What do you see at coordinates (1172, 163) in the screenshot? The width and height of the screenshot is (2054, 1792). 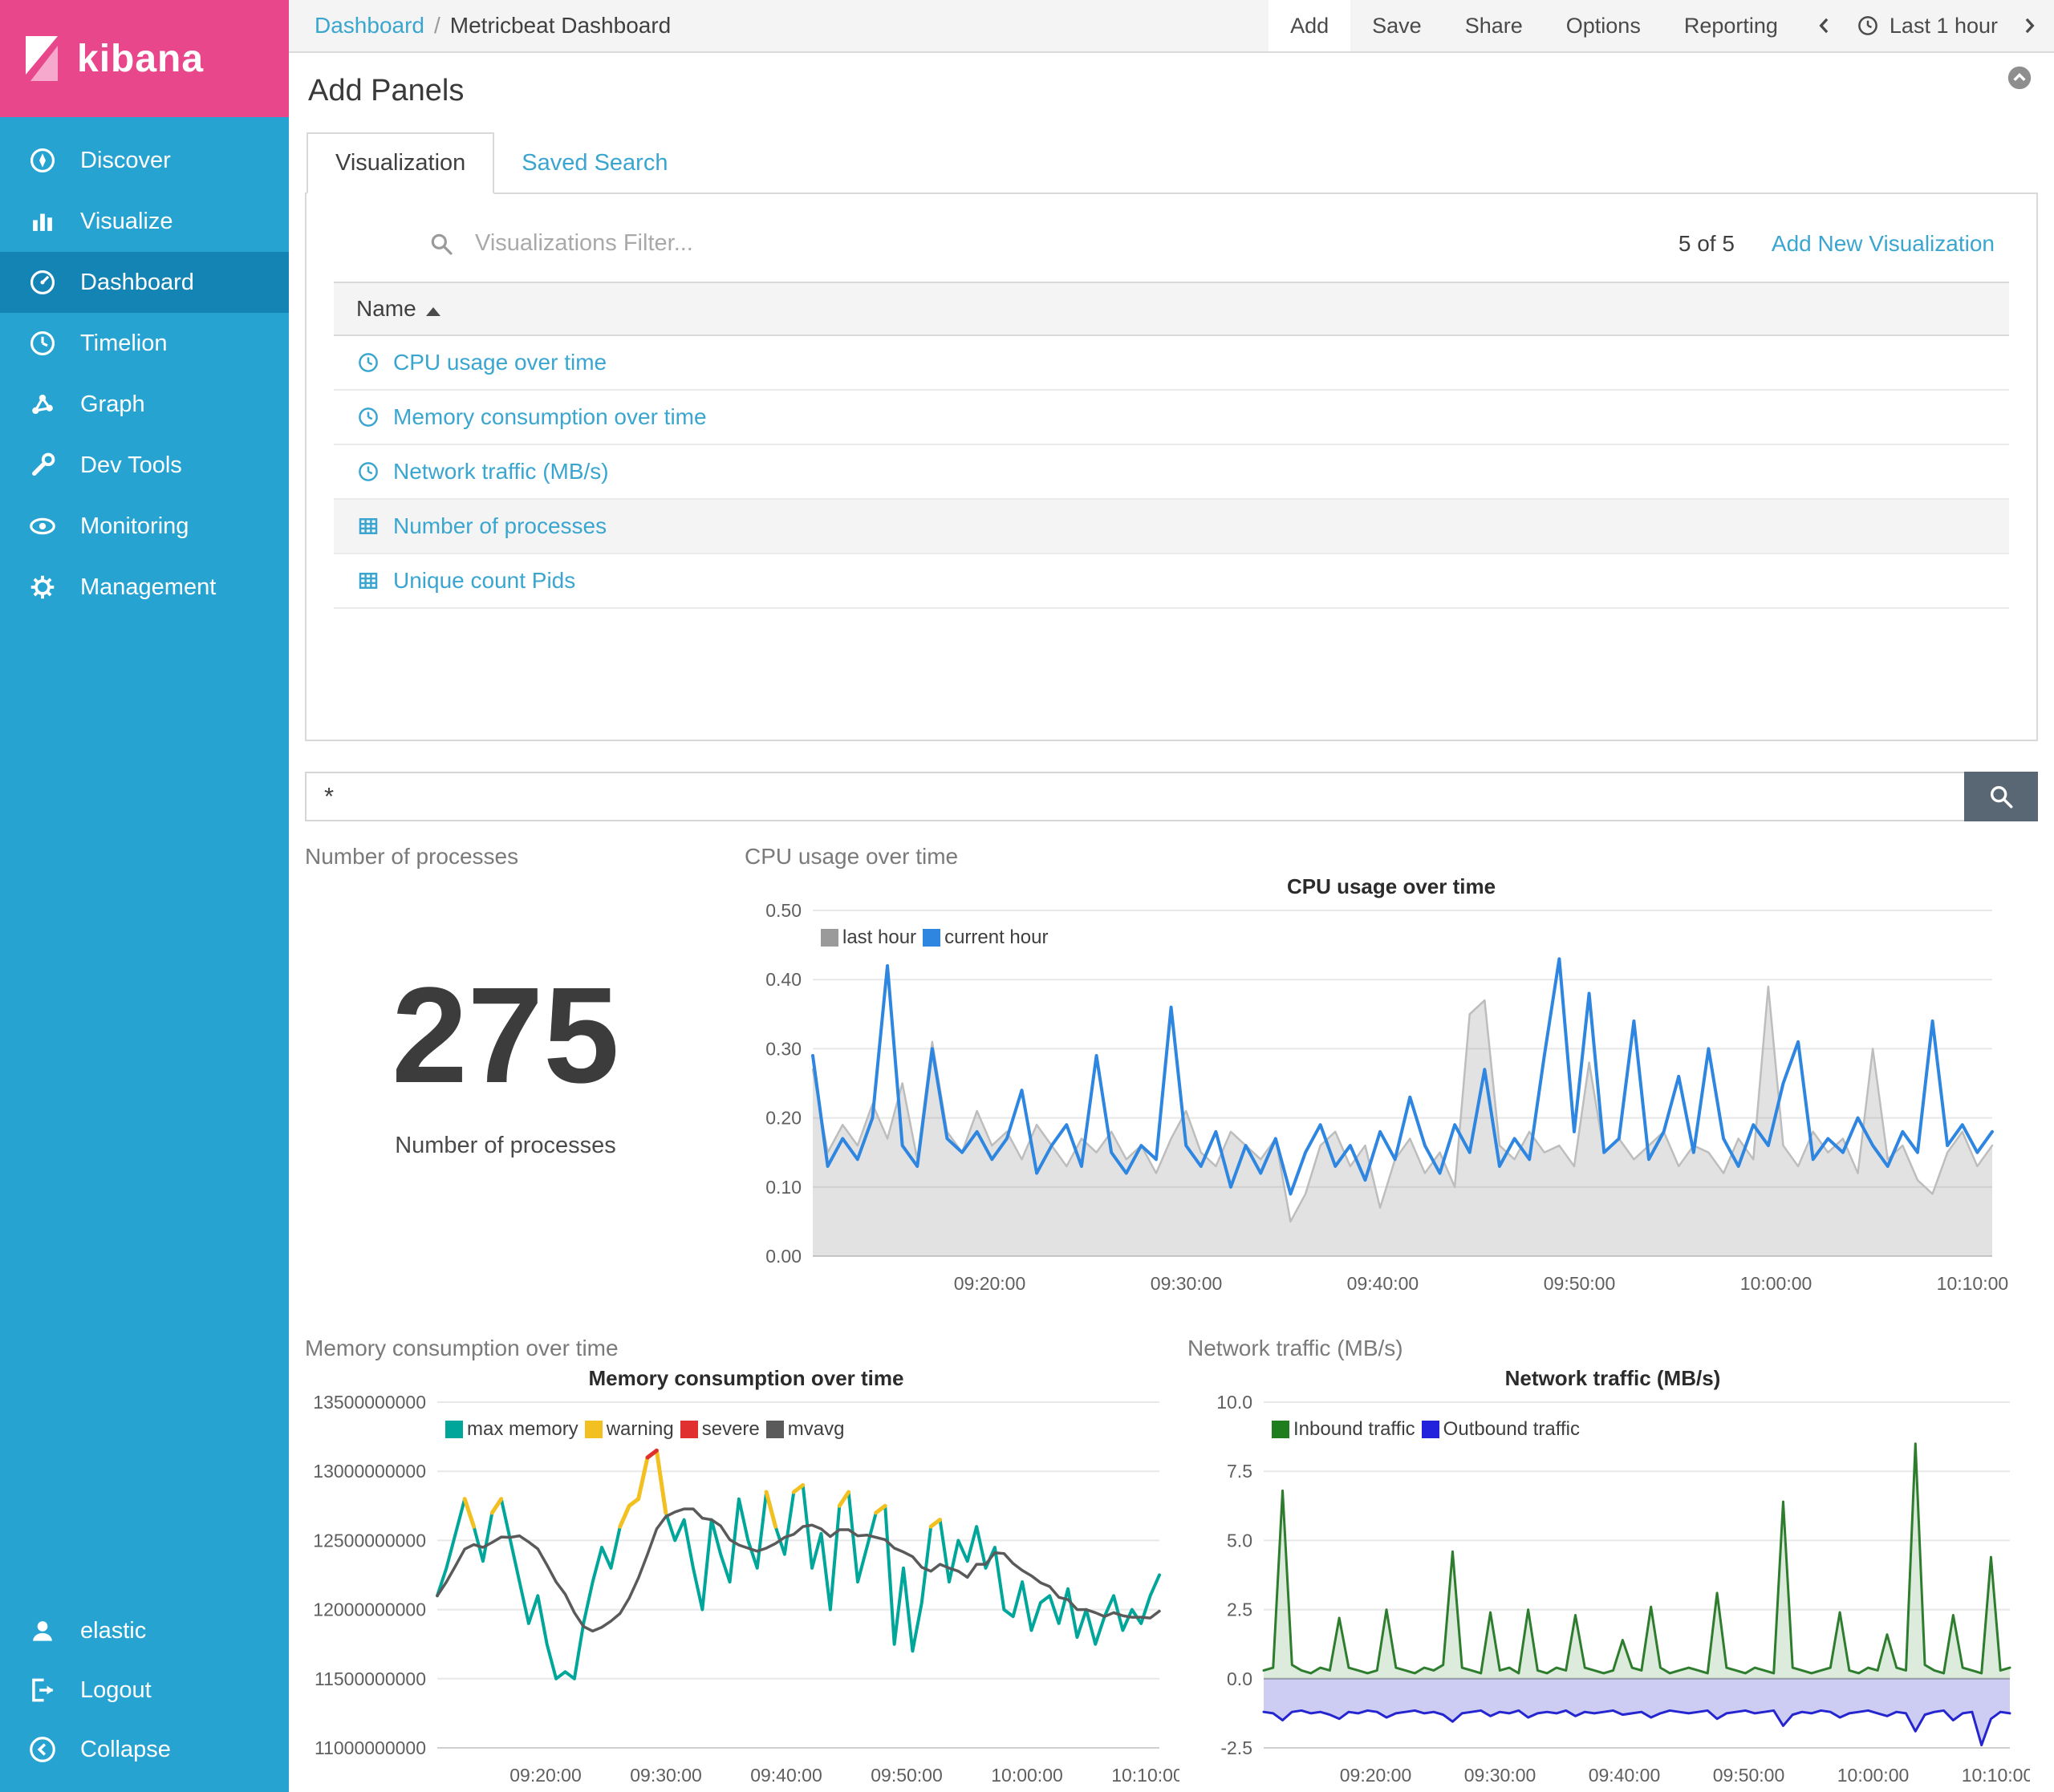 I see `add-panels-tabs: Visualization Saved Search` at bounding box center [1172, 163].